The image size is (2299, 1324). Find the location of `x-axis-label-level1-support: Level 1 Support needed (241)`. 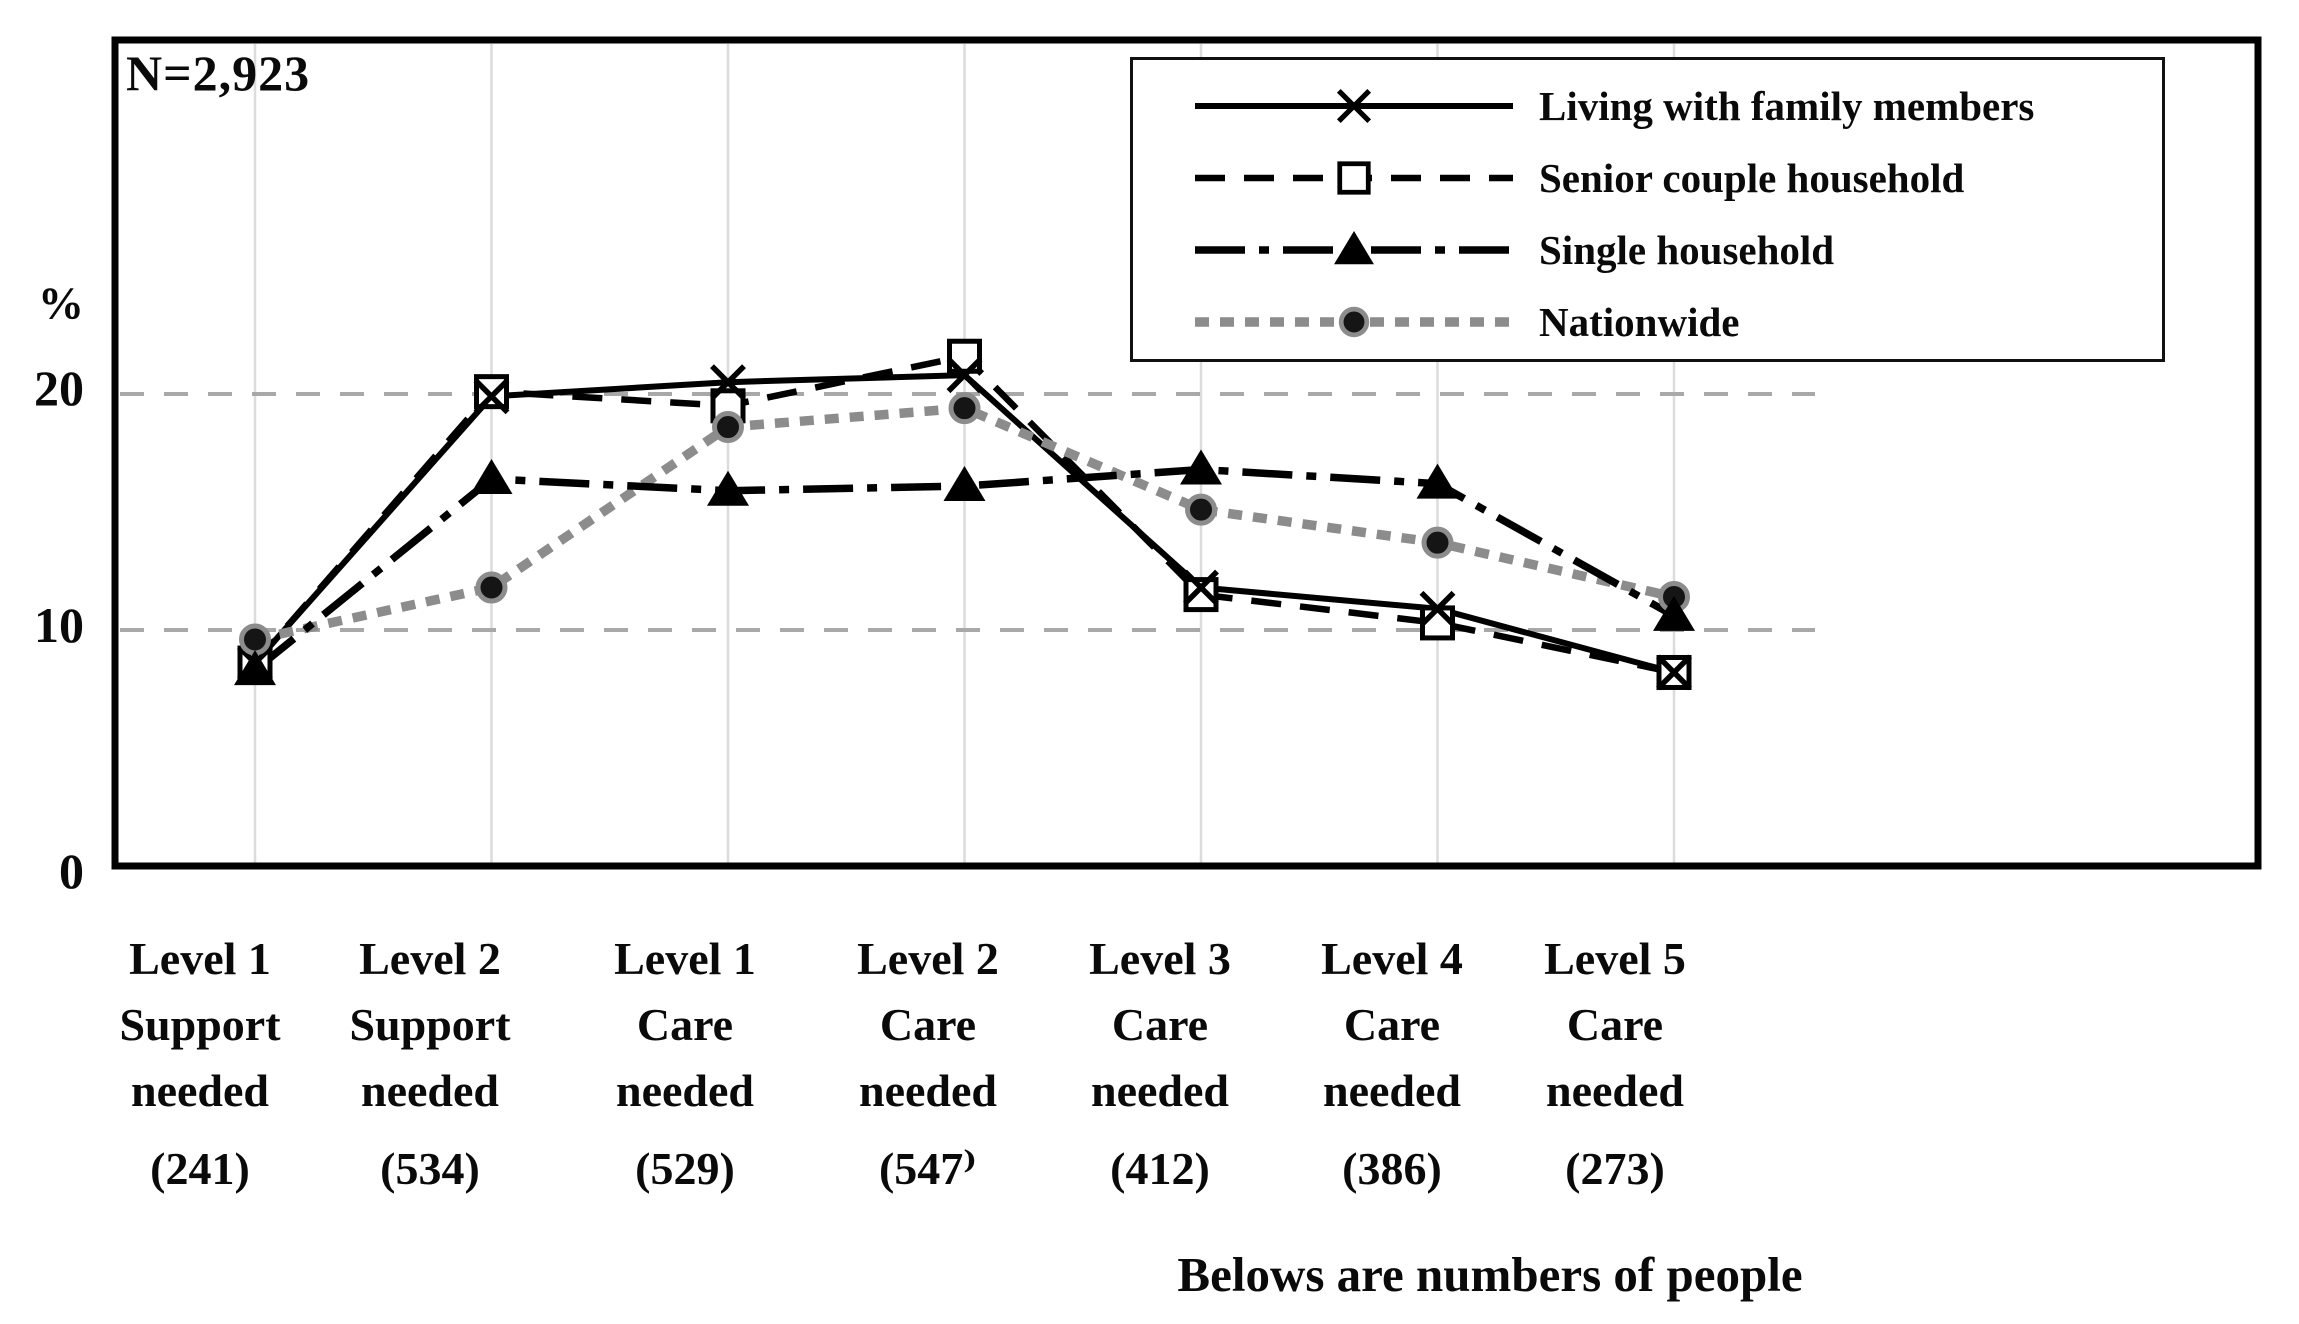

x-axis-label-level1-support: Level 1 Support needed (241) is located at coordinates (200, 1063).